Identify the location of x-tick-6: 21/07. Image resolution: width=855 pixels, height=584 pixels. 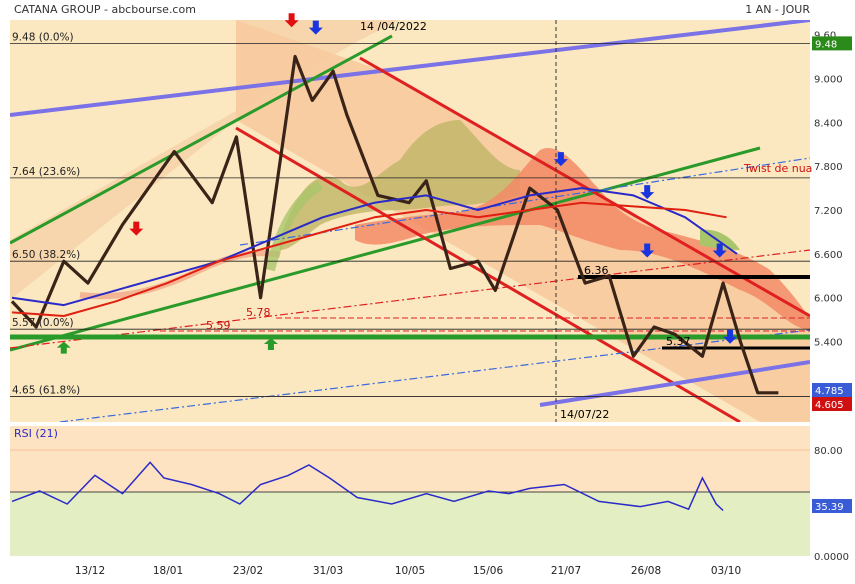
(566, 571).